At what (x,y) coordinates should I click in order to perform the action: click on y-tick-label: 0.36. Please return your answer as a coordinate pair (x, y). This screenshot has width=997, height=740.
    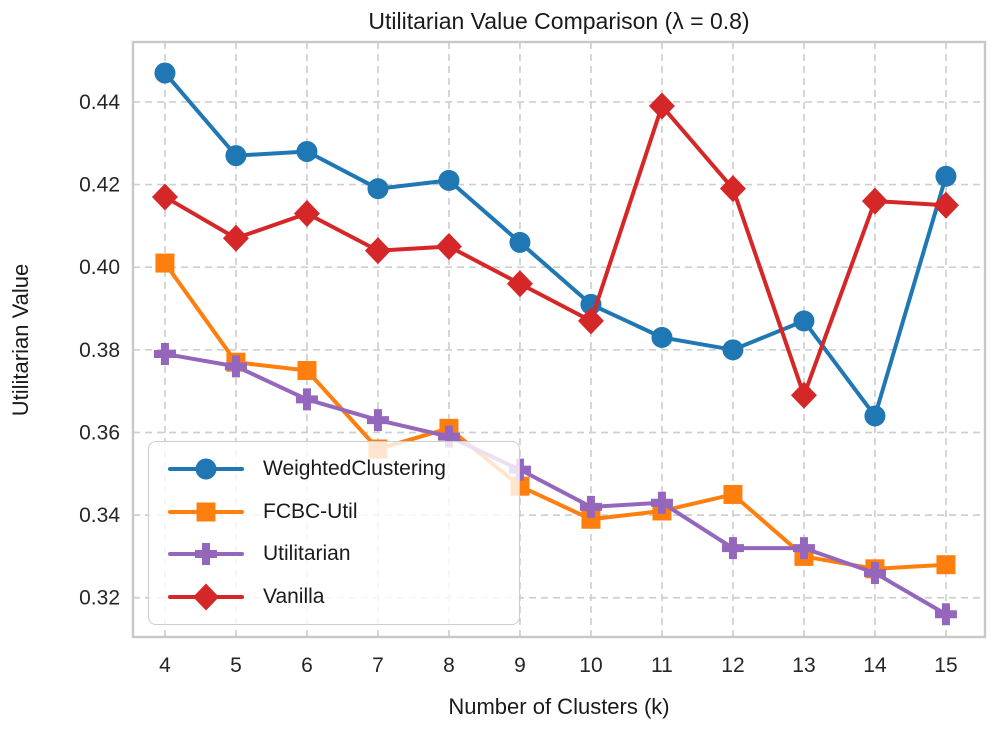
    Looking at the image, I should click on (99, 432).